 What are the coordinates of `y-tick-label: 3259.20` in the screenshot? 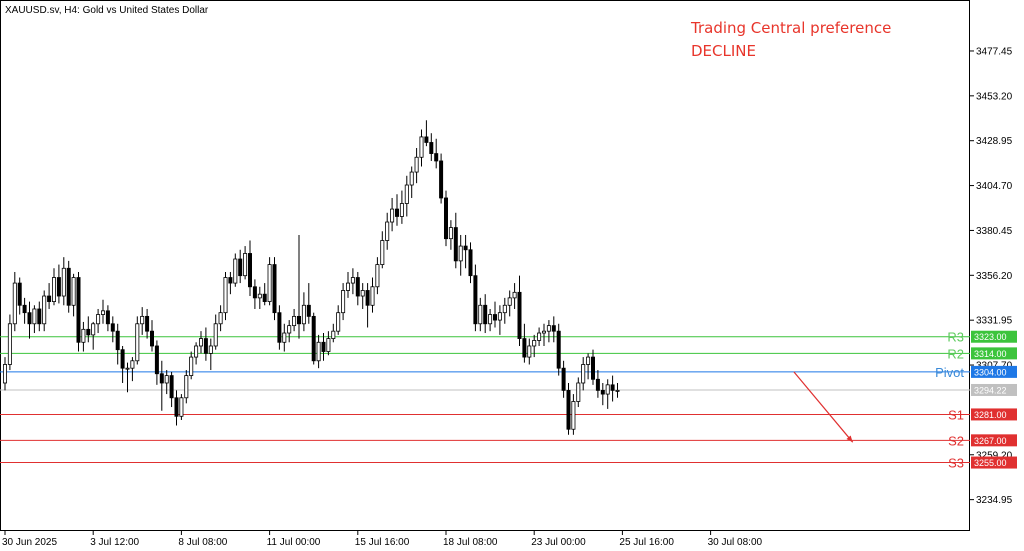 It's located at (994, 455).